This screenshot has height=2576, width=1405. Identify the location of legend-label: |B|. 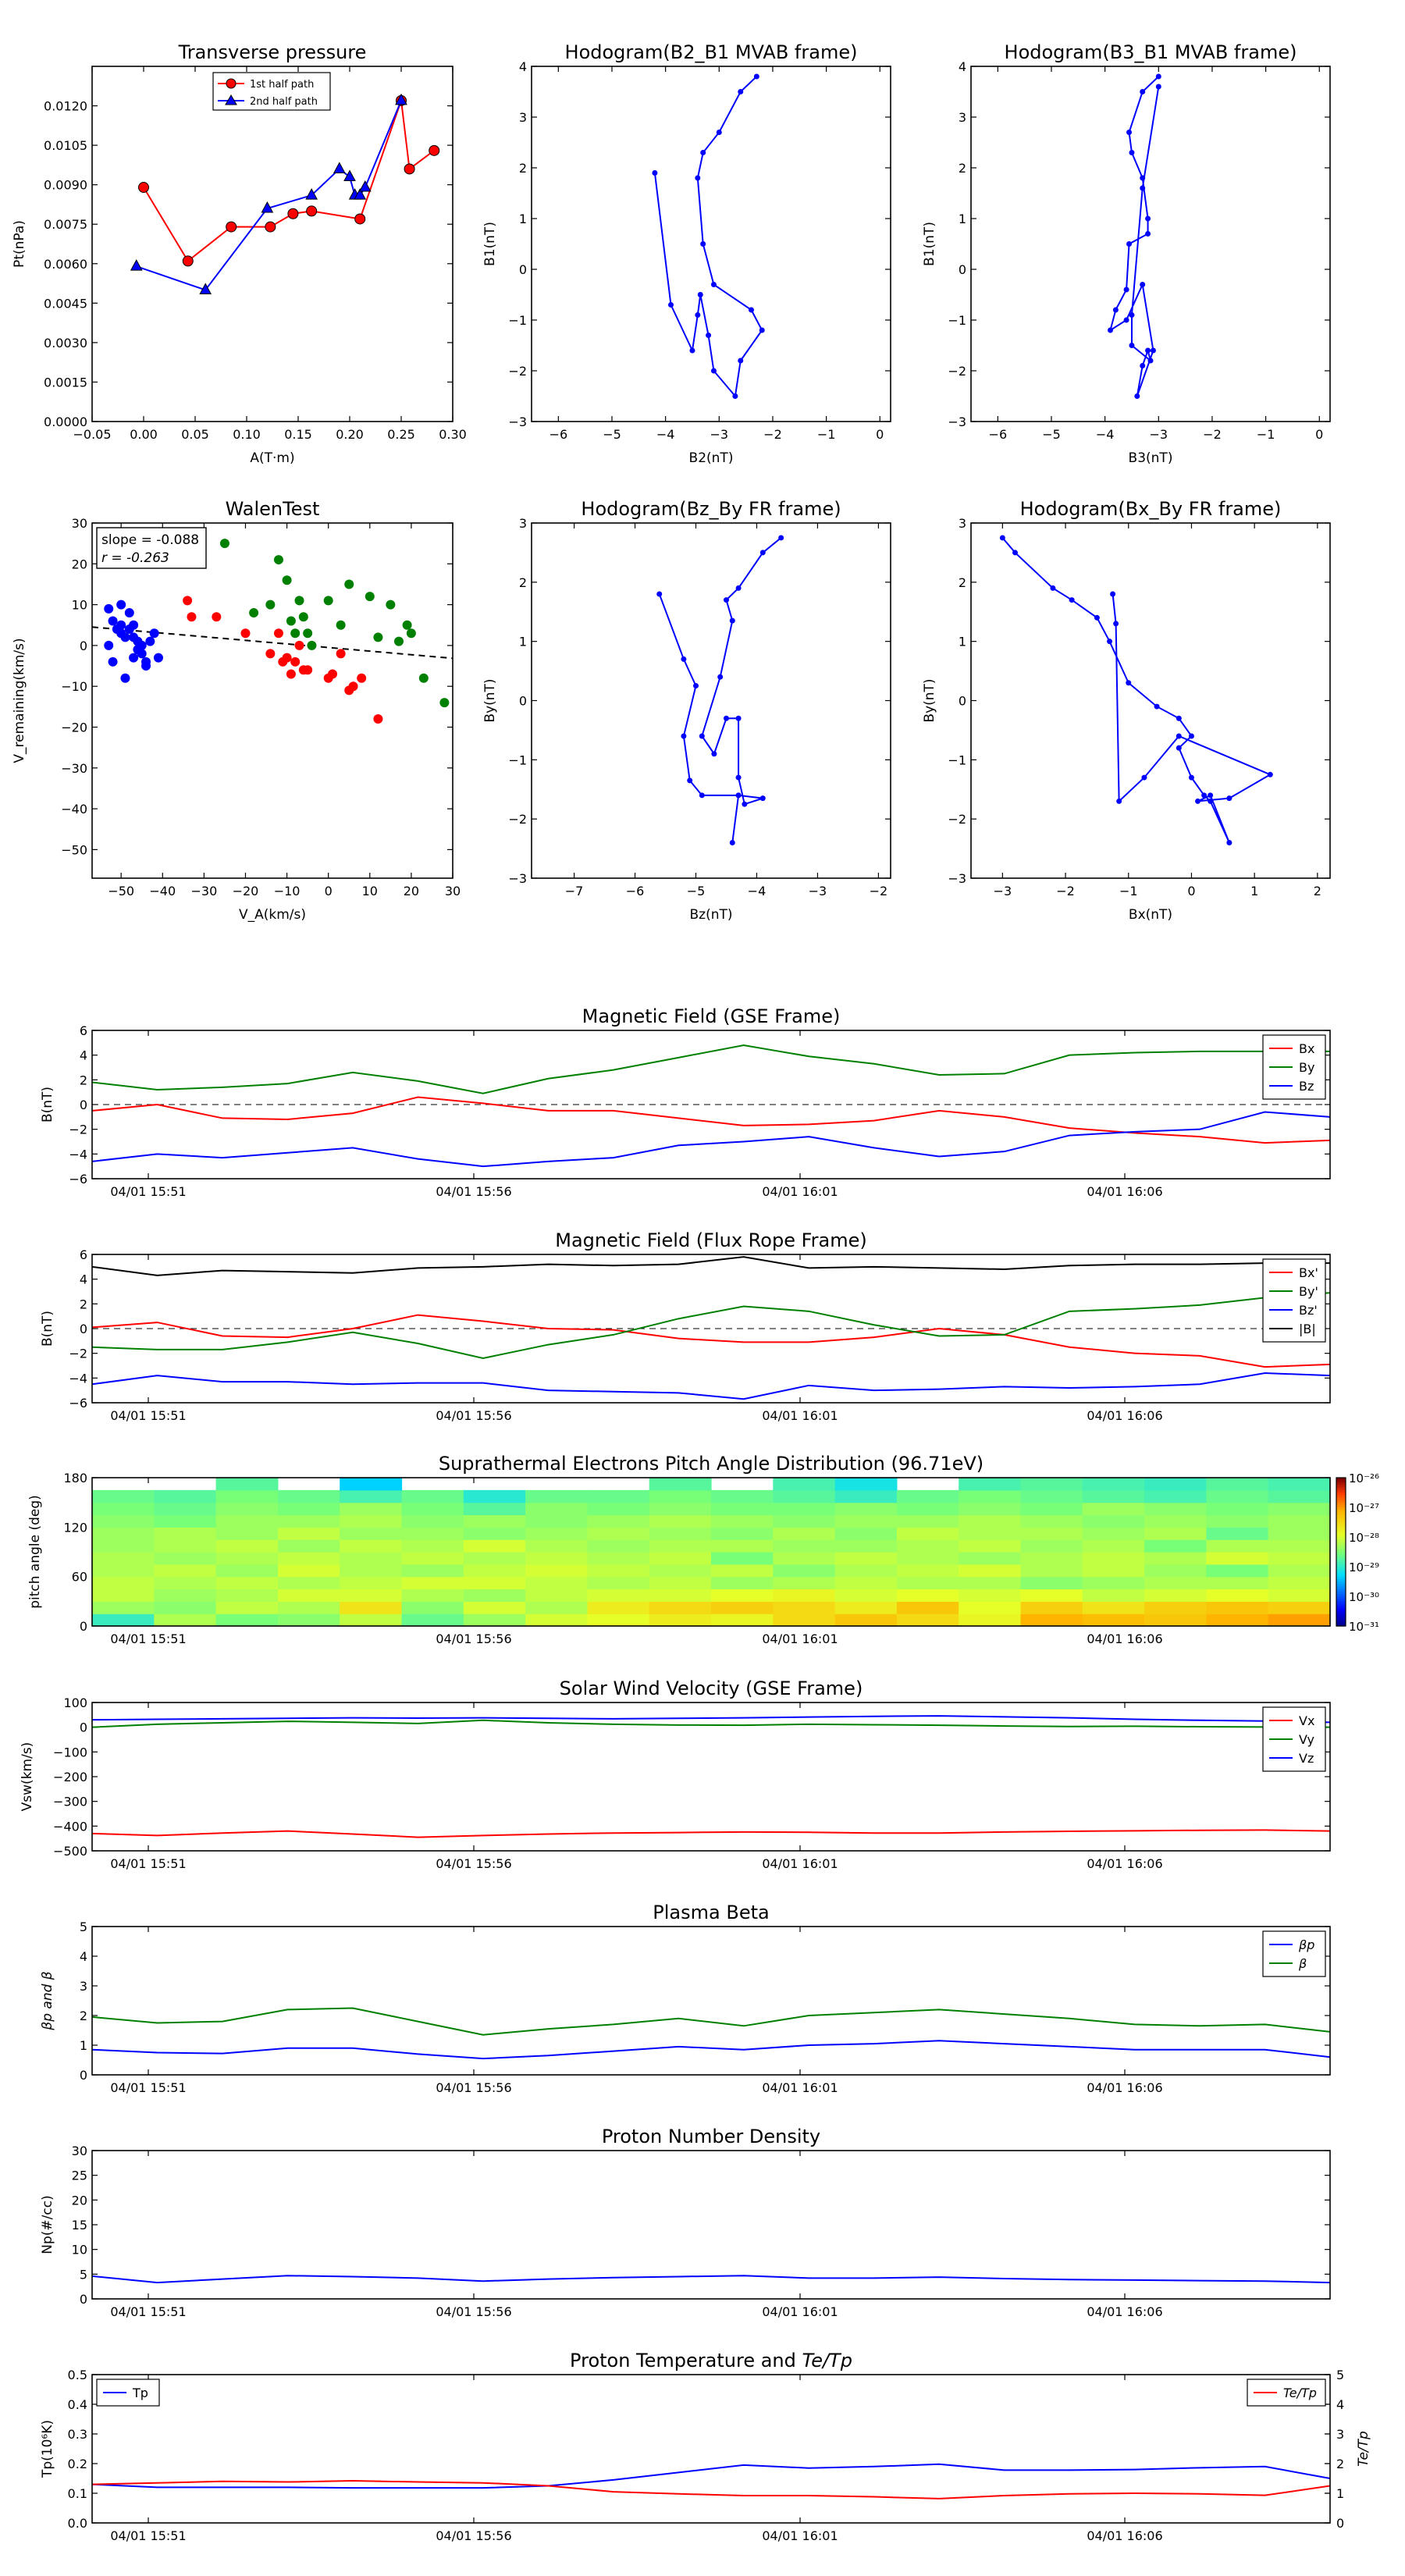
(1307, 1329).